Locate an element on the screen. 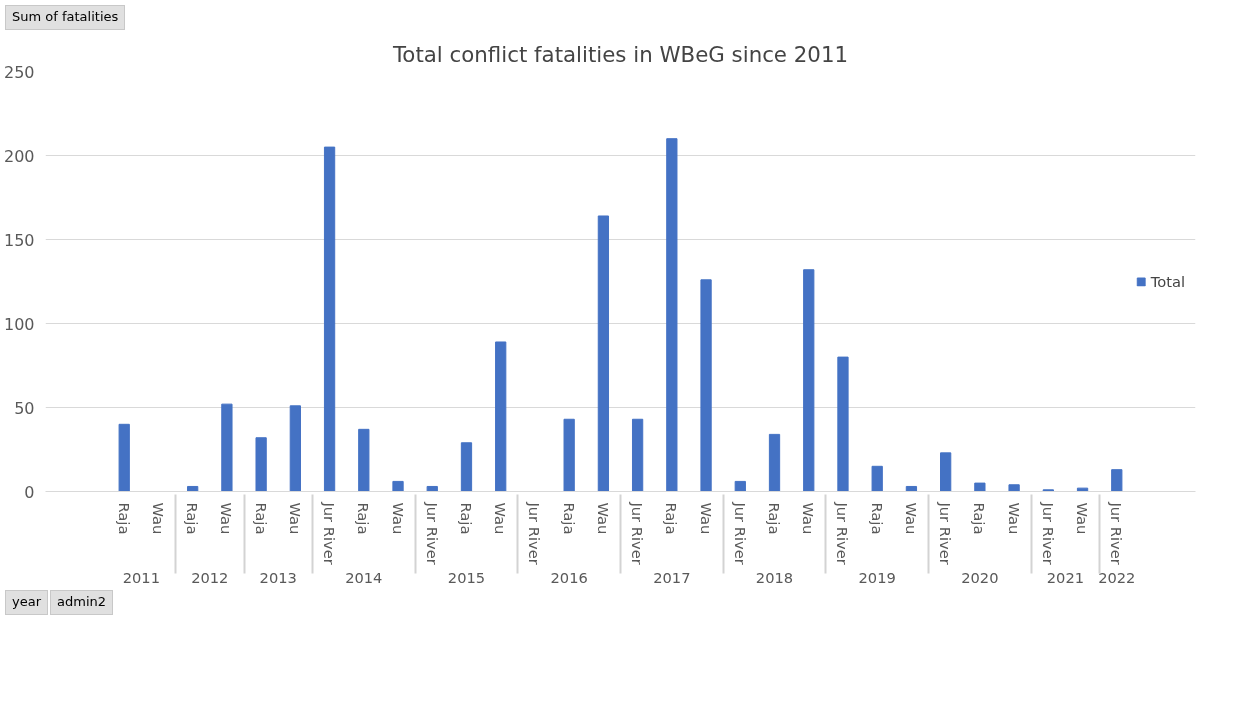 This screenshot has height=718, width=1257. text: 2013 is located at coordinates (278, 577).